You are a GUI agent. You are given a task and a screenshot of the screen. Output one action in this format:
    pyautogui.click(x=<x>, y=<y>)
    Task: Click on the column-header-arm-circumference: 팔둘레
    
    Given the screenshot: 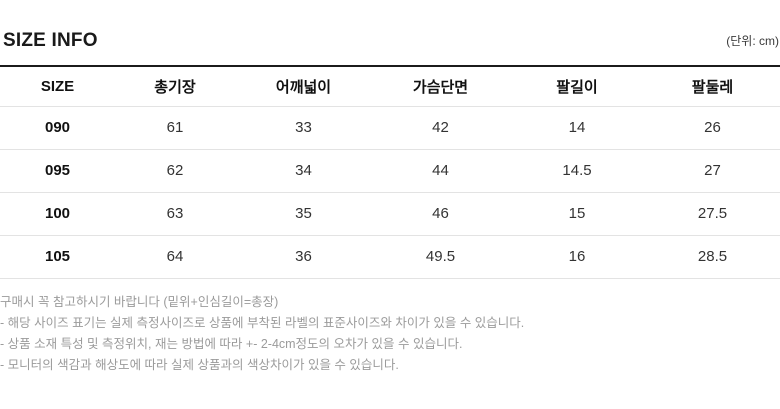 What is the action you would take?
    pyautogui.click(x=712, y=87)
    